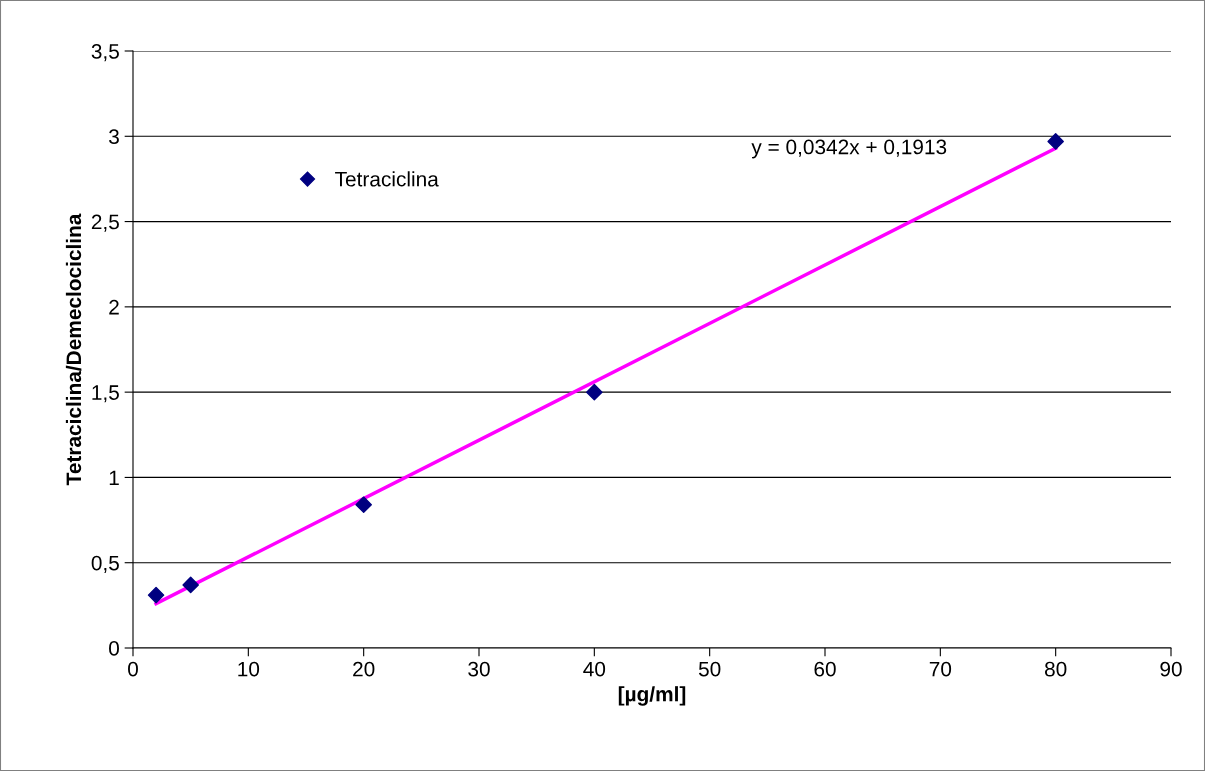  I want to click on x-tick-label: 0, so click(133, 669).